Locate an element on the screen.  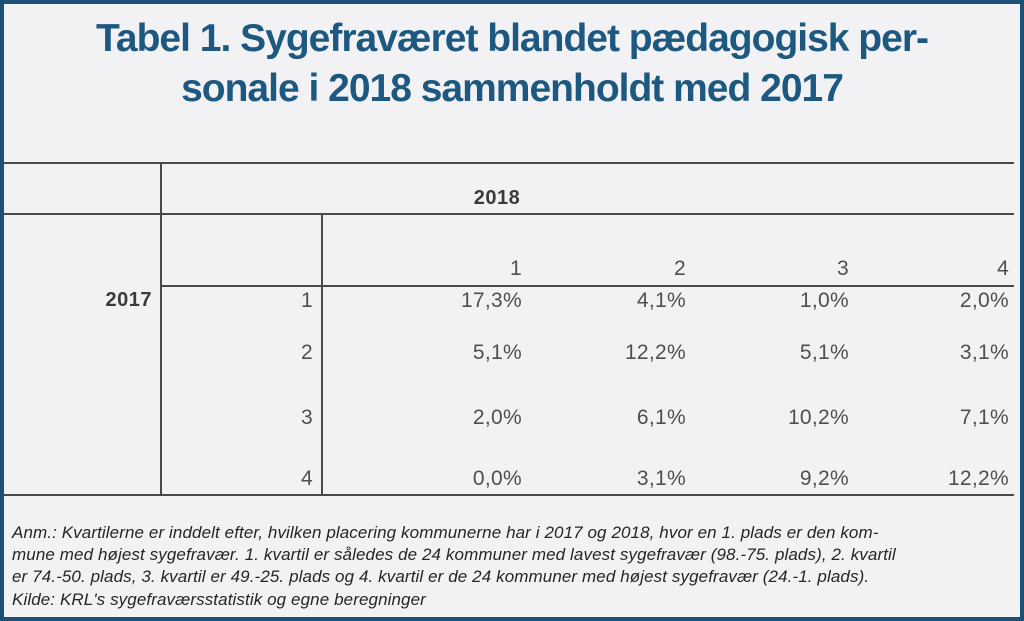
column-header: 4 is located at coordinates (1003, 268).